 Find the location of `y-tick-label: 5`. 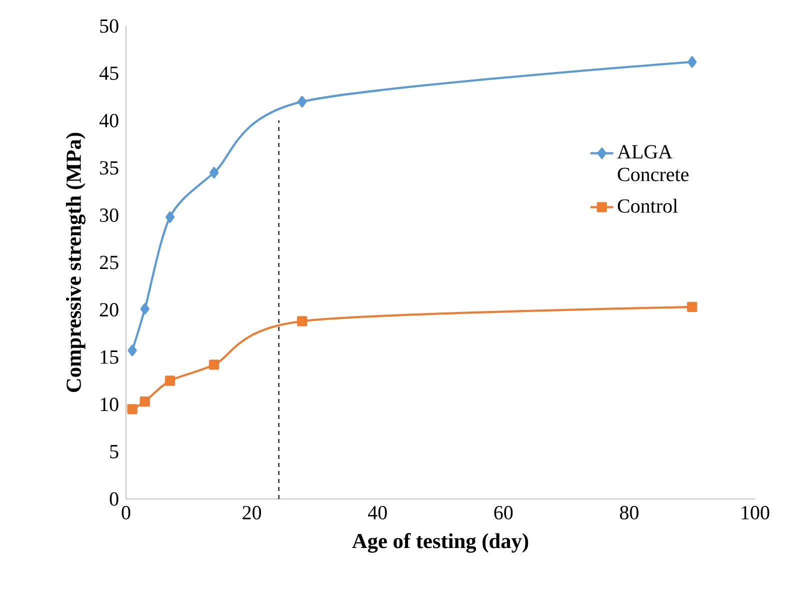

y-tick-label: 5 is located at coordinates (114, 451).